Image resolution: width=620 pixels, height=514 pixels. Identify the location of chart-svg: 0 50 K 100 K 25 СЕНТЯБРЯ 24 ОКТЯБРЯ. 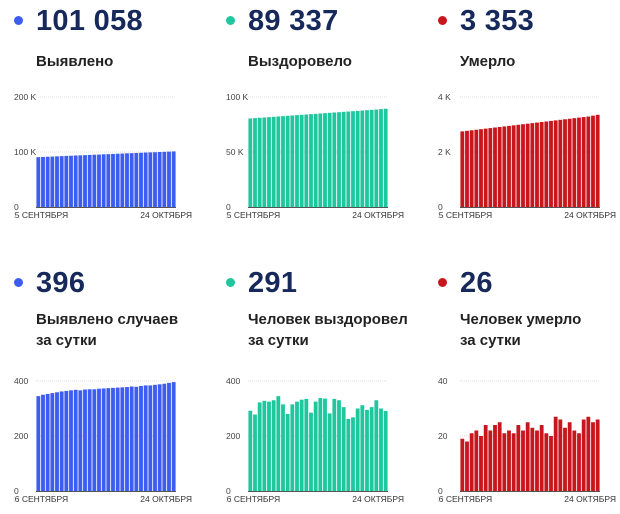
(313, 156).